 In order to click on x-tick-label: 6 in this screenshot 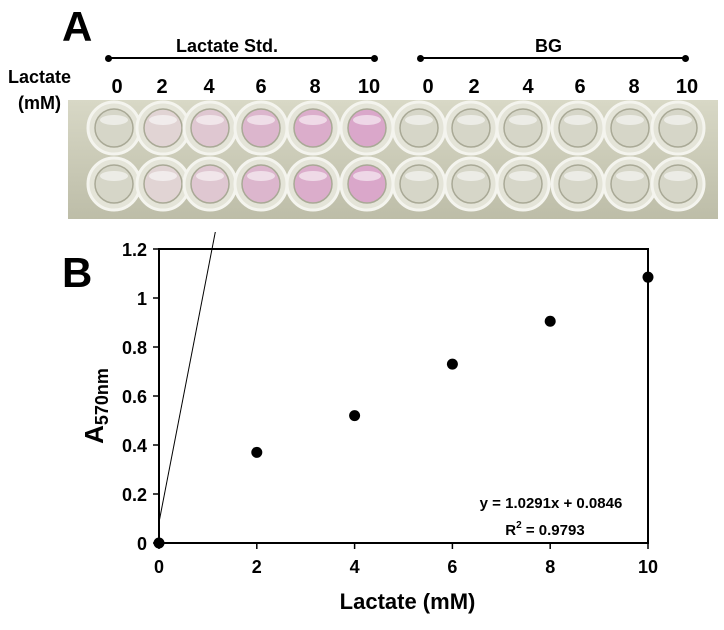, I will do `click(452, 567)`.